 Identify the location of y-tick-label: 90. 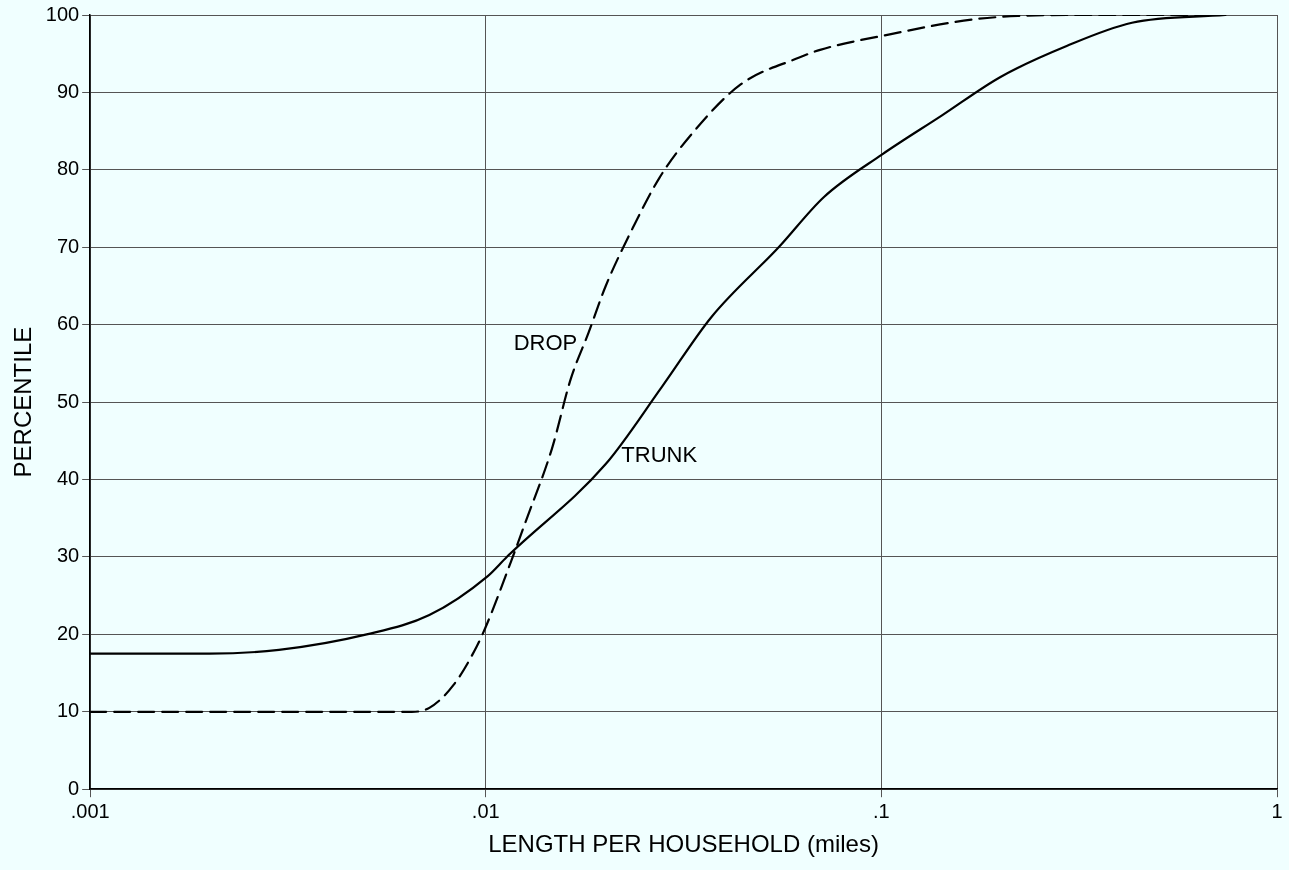
(68, 90).